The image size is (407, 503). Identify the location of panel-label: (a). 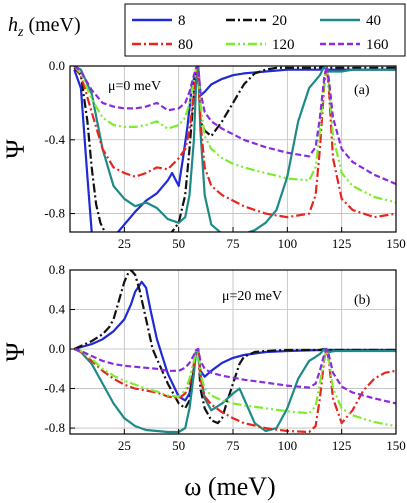
(362, 90).